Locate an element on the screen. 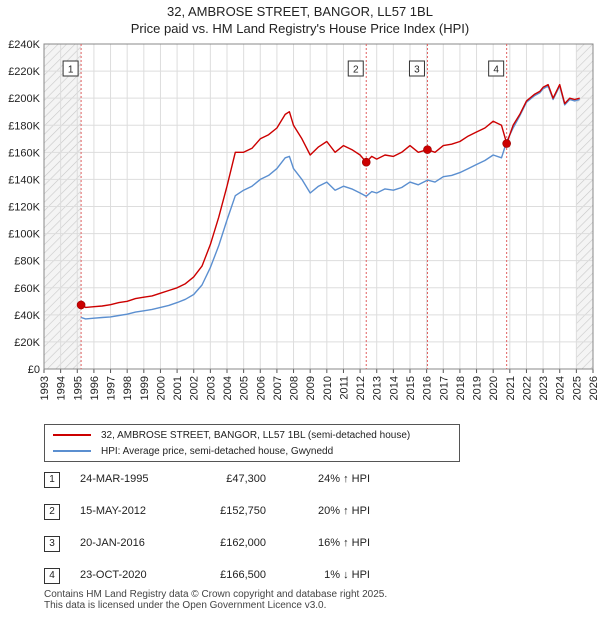  table-row: 3 20-JAN-2016 £162,000 16% ↑ HPI is located at coordinates (244, 545).